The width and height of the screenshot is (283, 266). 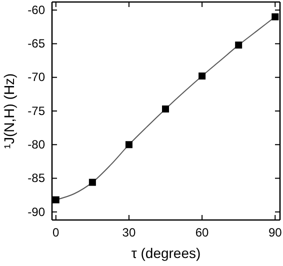 What do you see at coordinates (9, 111) in the screenshot?
I see `y-axis-title: ¹J(N,H) (Hz)` at bounding box center [9, 111].